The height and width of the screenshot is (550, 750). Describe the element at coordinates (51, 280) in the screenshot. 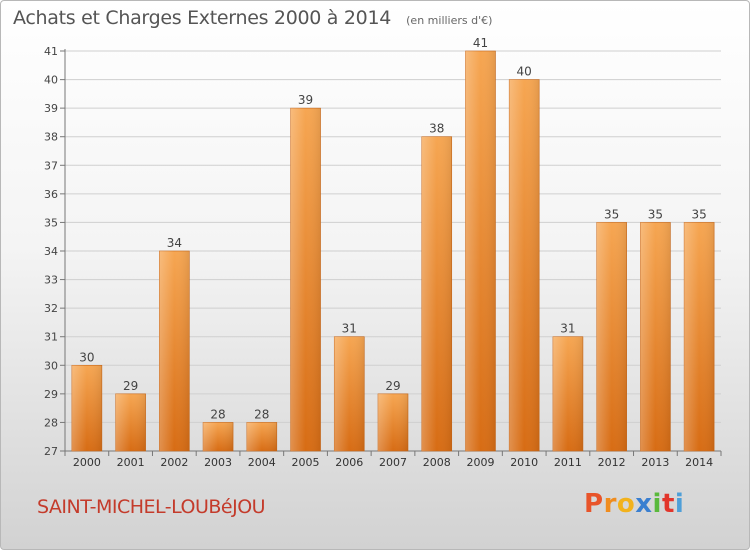

I see `y-tick-label: 33` at that location.